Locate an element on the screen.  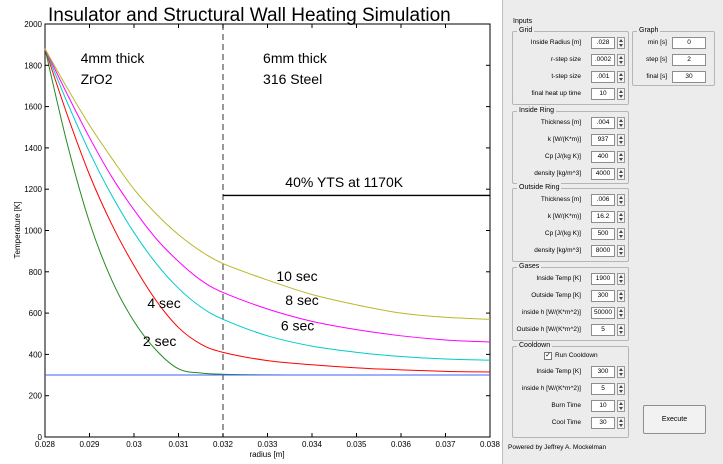
grid-field-input: .028 is located at coordinates (603, 43).